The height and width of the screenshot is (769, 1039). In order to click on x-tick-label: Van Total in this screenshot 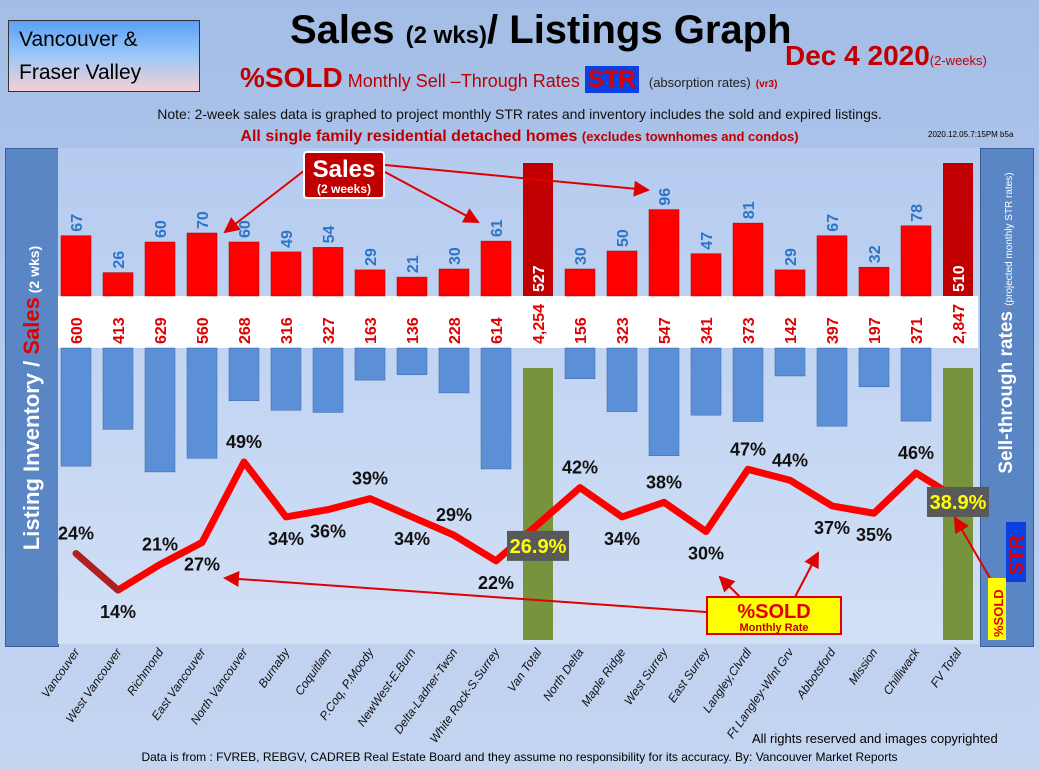, I will do `click(524, 669)`.